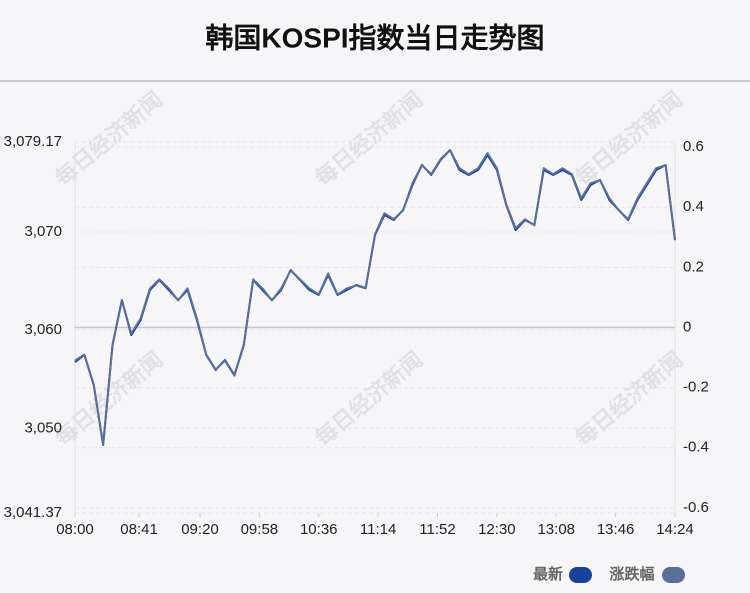 The width and height of the screenshot is (750, 593). I want to click on y2-tick-label: -0.4, so click(696, 447).